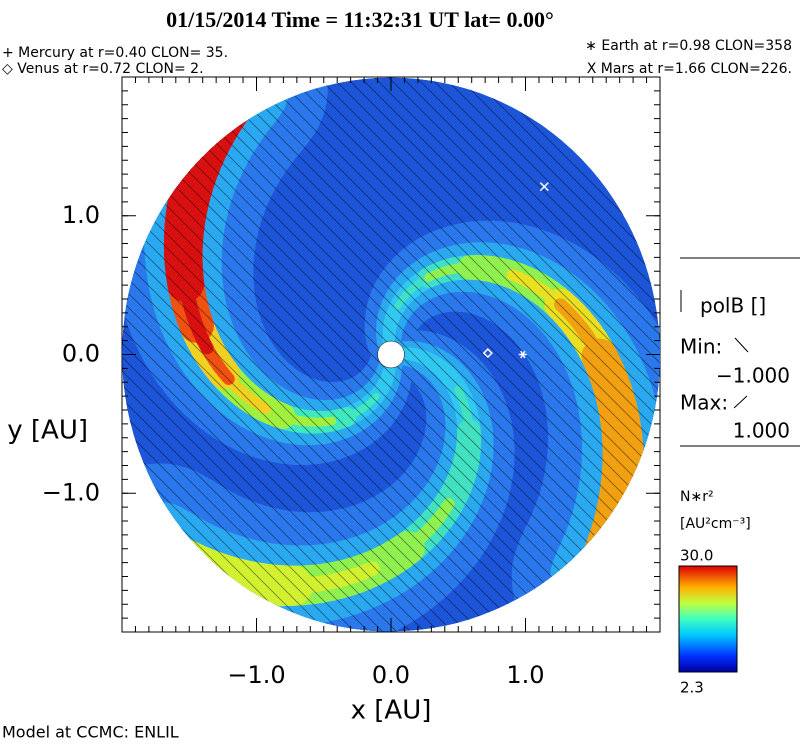 Image resolution: width=800 pixels, height=746 pixels. What do you see at coordinates (688, 46) in the screenshot?
I see `legend-entry: ∗ Earth at r=0.98 CLON=358` at bounding box center [688, 46].